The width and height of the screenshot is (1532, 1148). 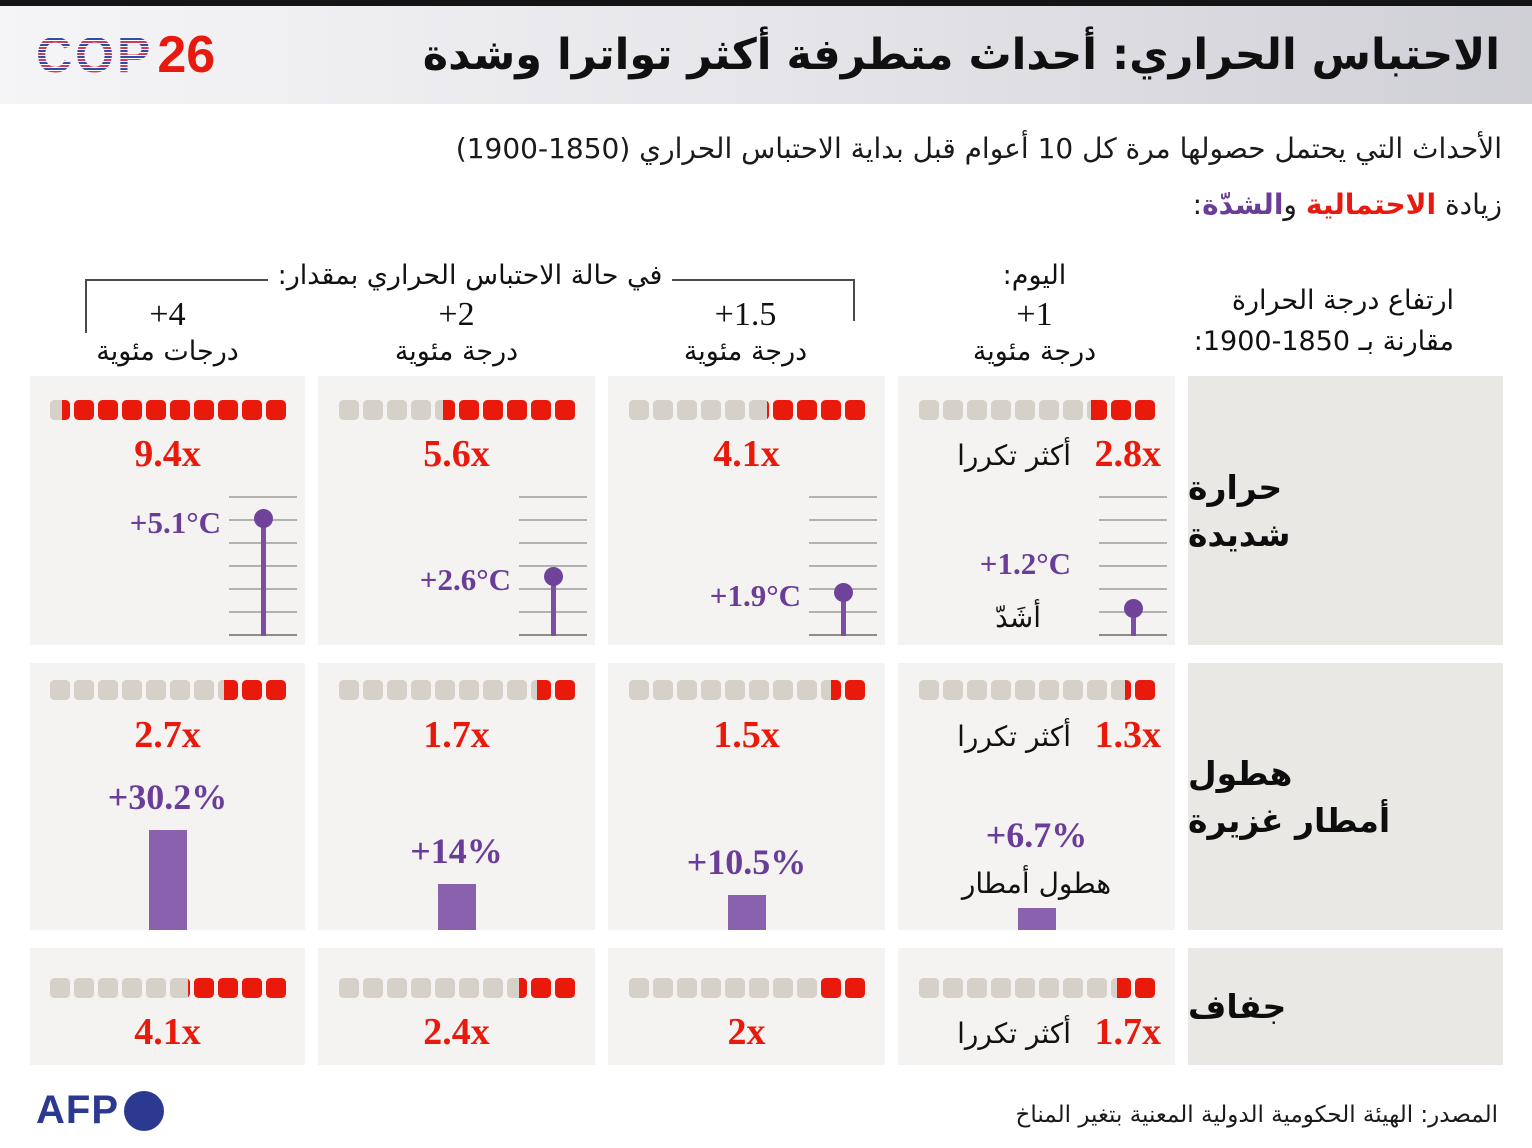 I want to click on row-label: حرارة, so click(x=1235, y=487).